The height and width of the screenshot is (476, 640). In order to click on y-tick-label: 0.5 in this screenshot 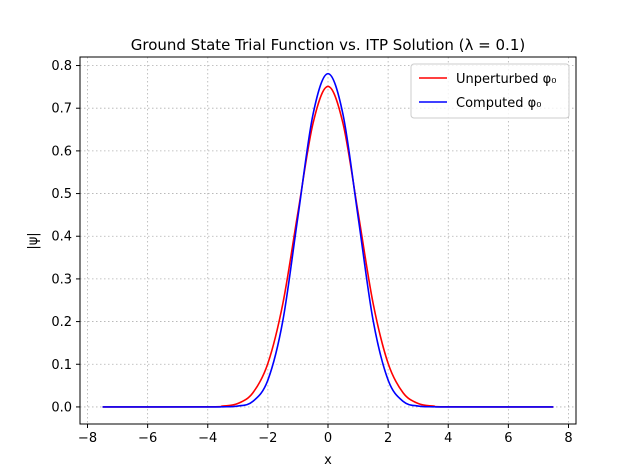, I will do `click(61, 194)`.